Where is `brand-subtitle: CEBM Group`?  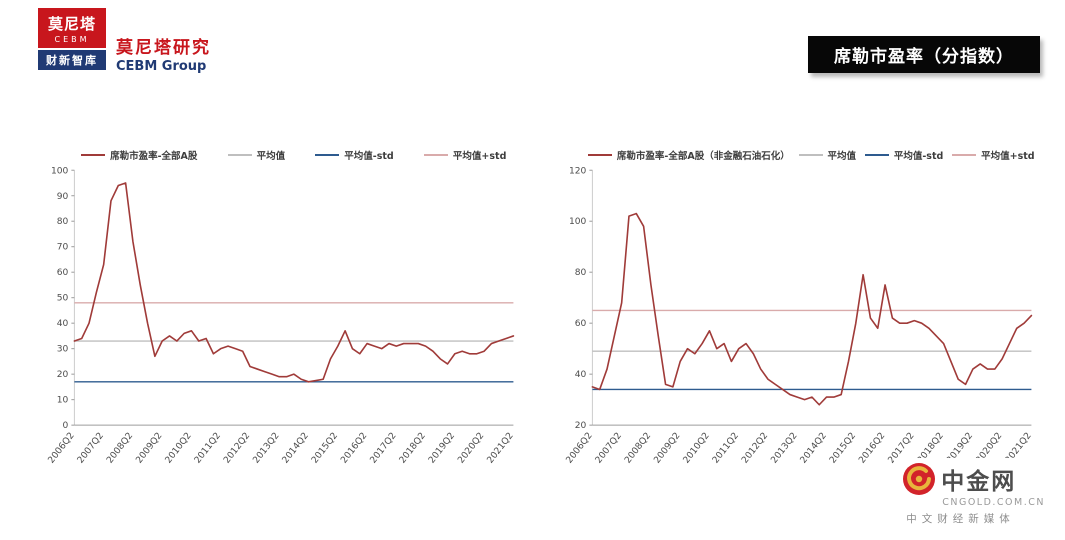
brand-subtitle: CEBM Group is located at coordinates (161, 66).